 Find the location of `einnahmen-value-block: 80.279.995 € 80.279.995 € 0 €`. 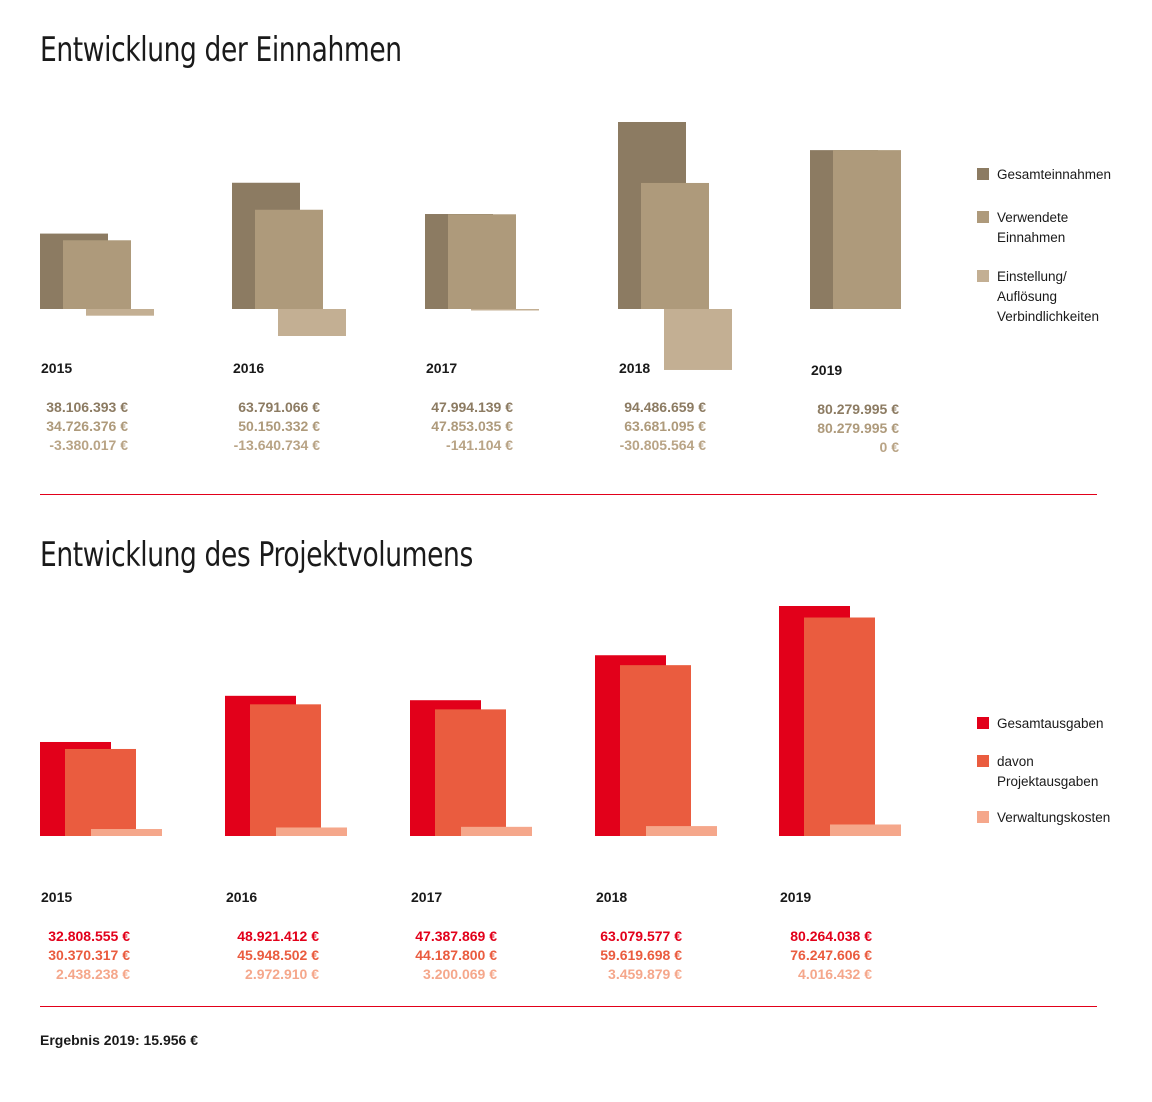

einnahmen-value-block: 80.279.995 € 80.279.995 € 0 € is located at coordinates (819, 428).